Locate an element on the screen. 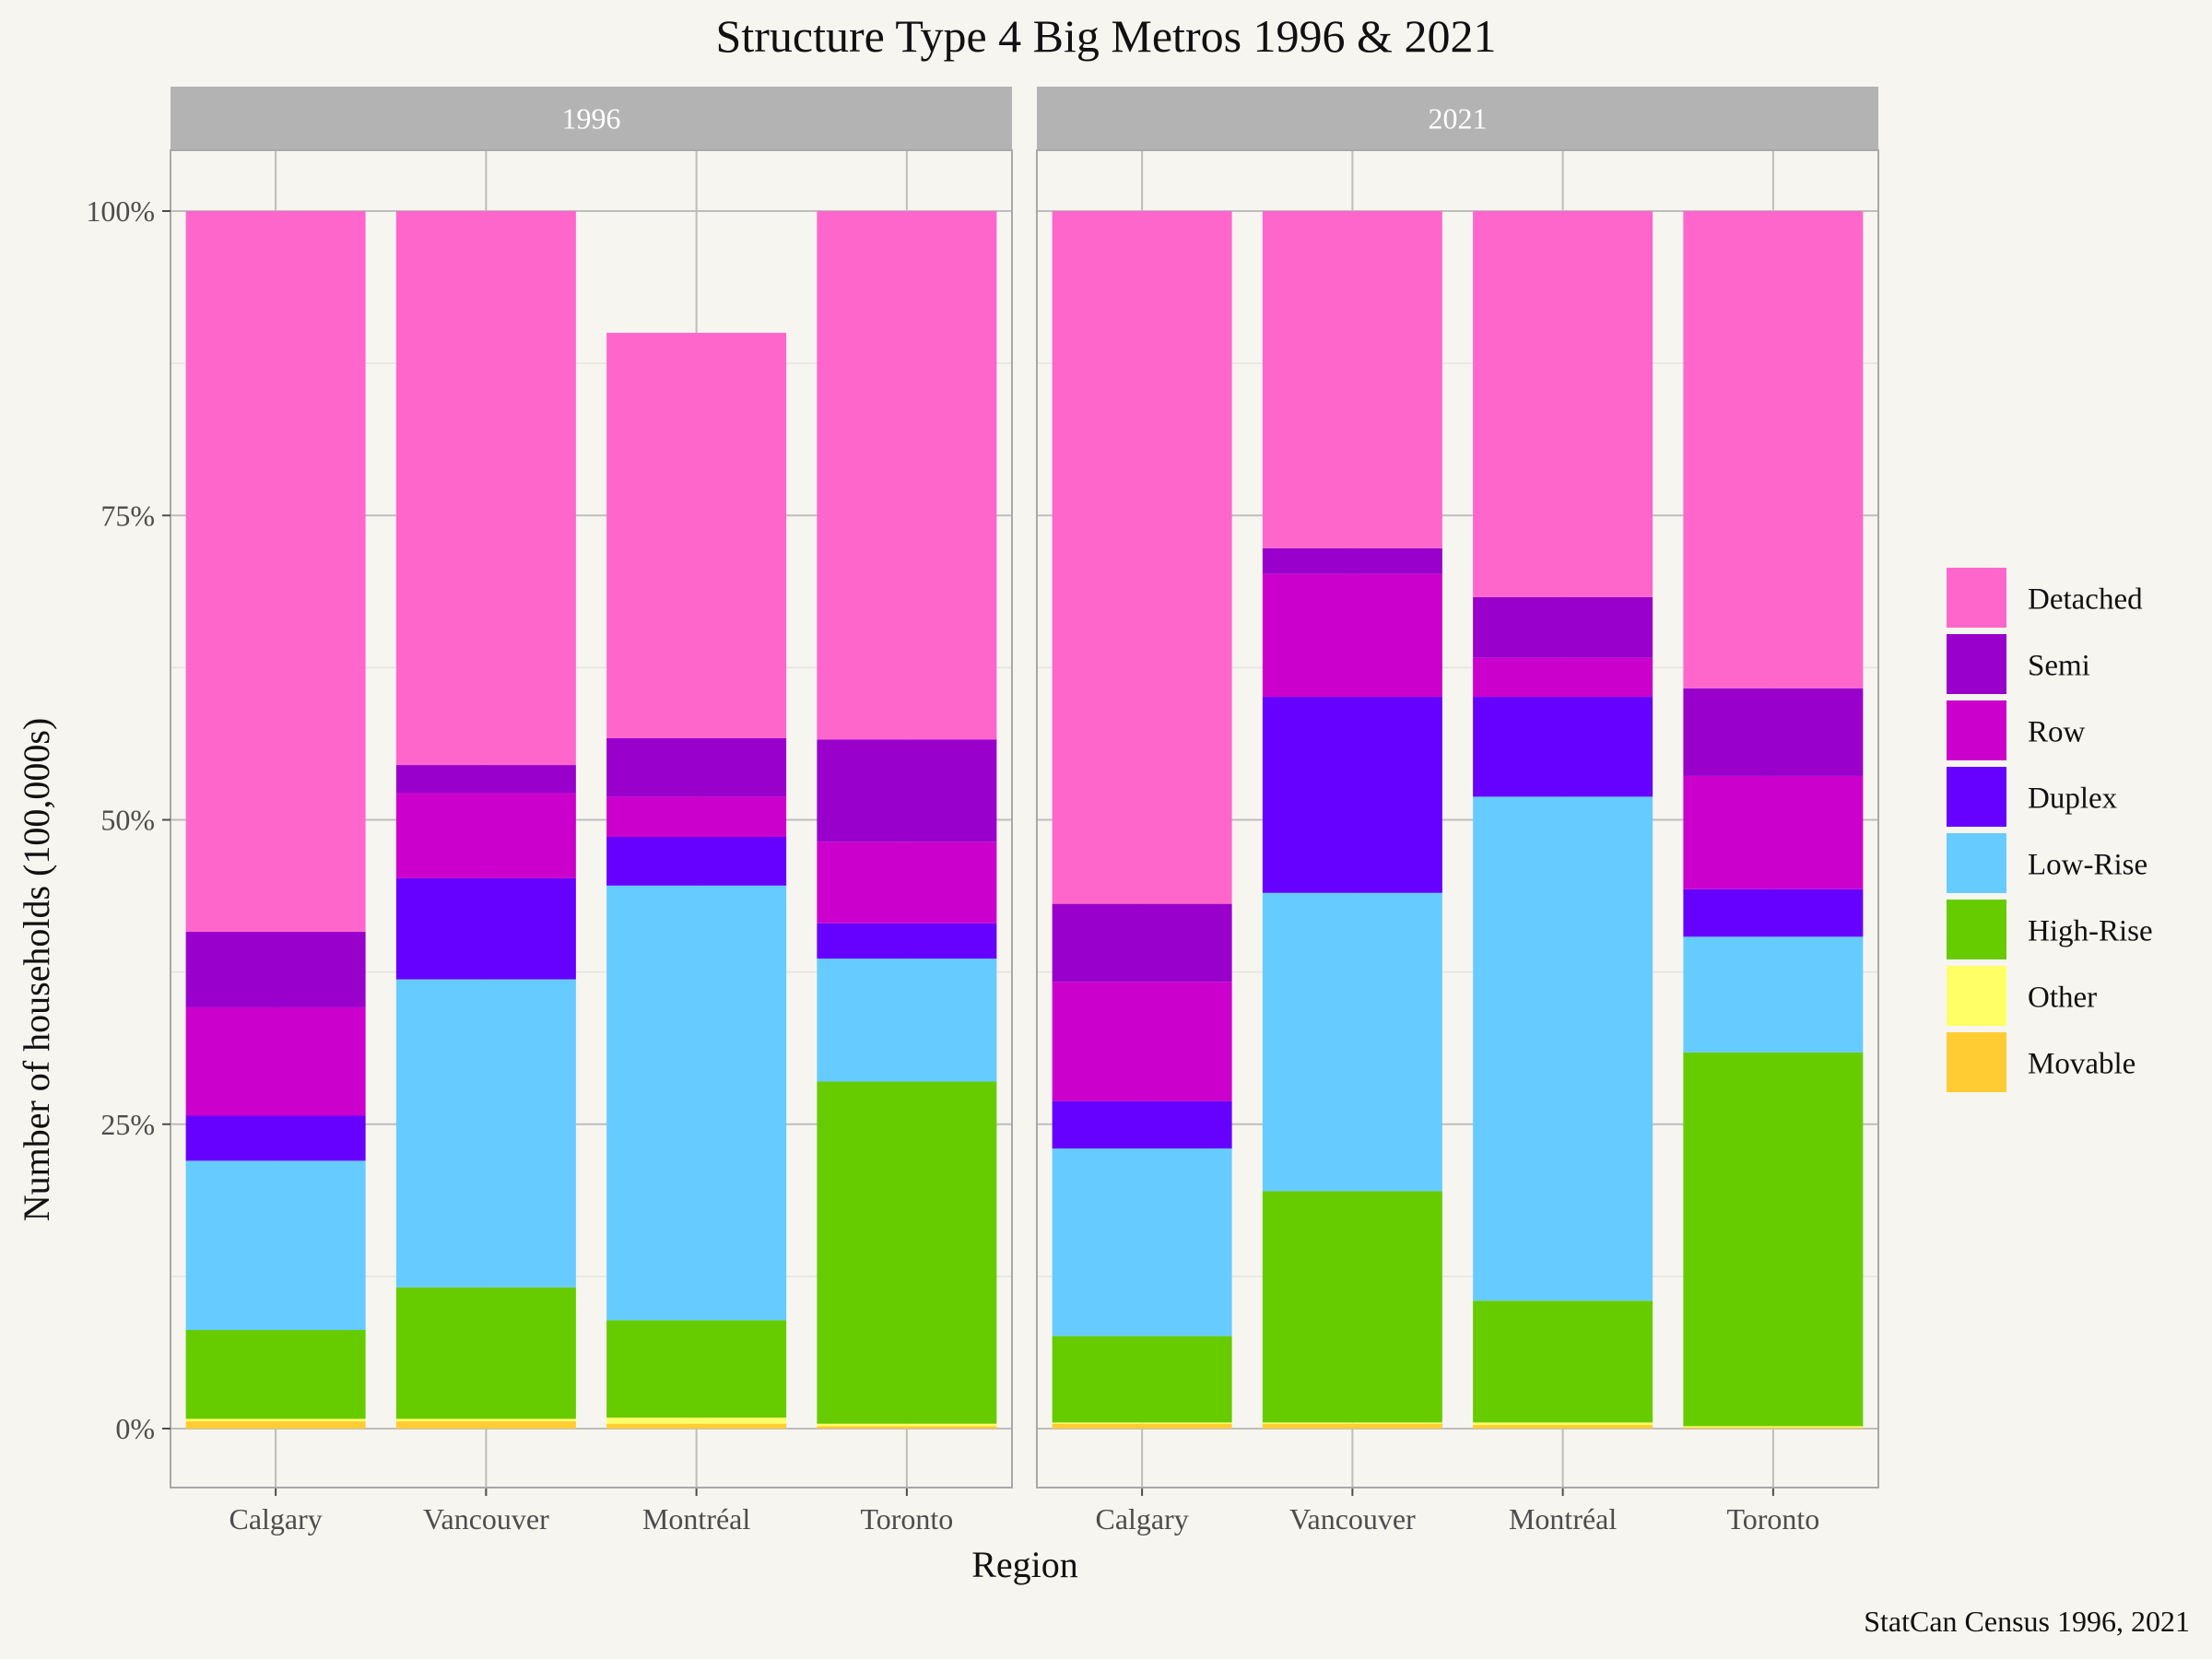 The width and height of the screenshot is (2212, 1659). bar-segment-1996-toronto-other is located at coordinates (907, 1425).